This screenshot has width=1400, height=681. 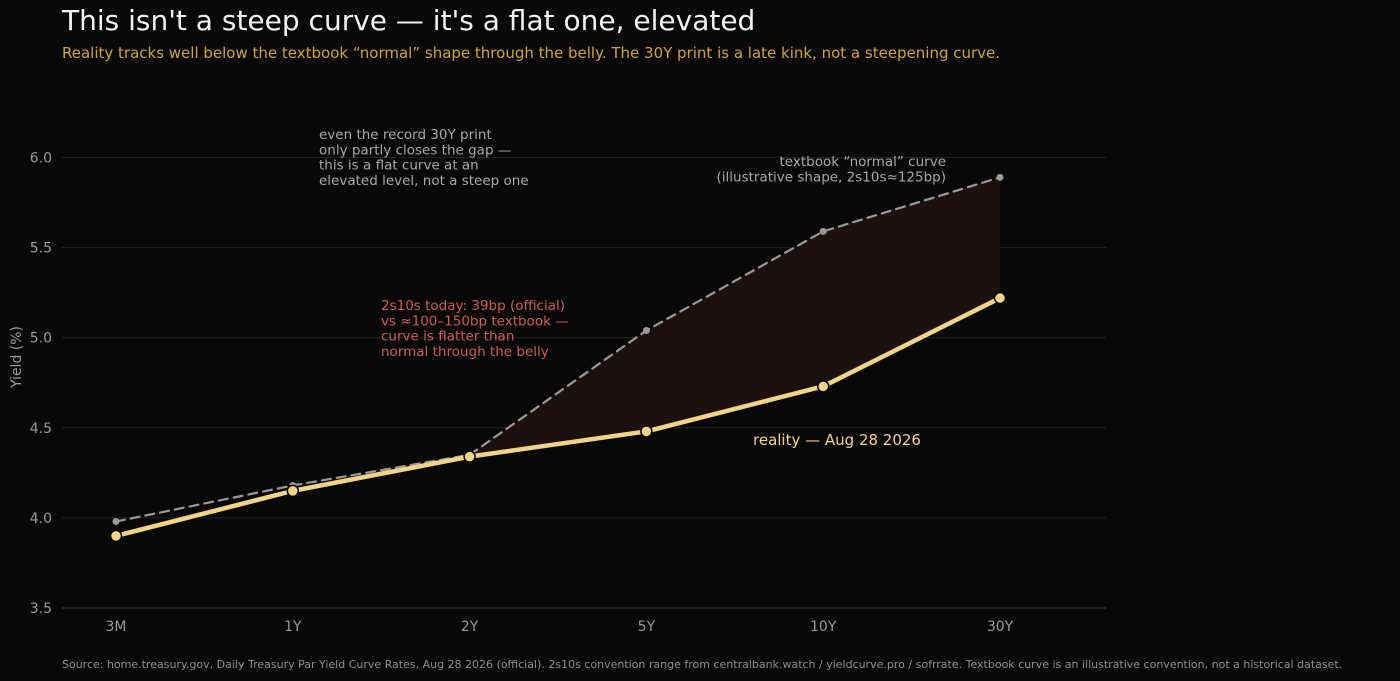 I want to click on y-tick-label: 5.0, so click(x=41, y=339).